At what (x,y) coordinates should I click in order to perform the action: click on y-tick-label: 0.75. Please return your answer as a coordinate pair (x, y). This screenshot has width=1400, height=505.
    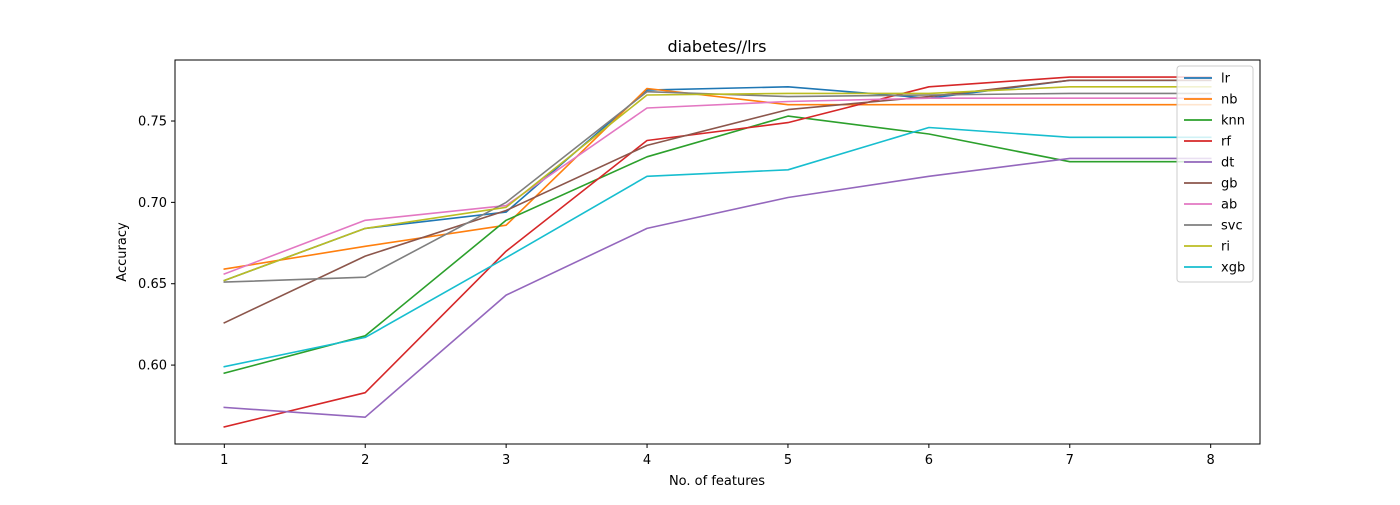
    Looking at the image, I should click on (152, 122).